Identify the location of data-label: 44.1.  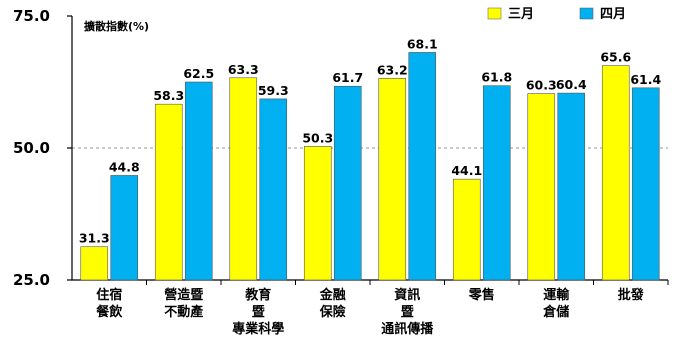
(466, 170).